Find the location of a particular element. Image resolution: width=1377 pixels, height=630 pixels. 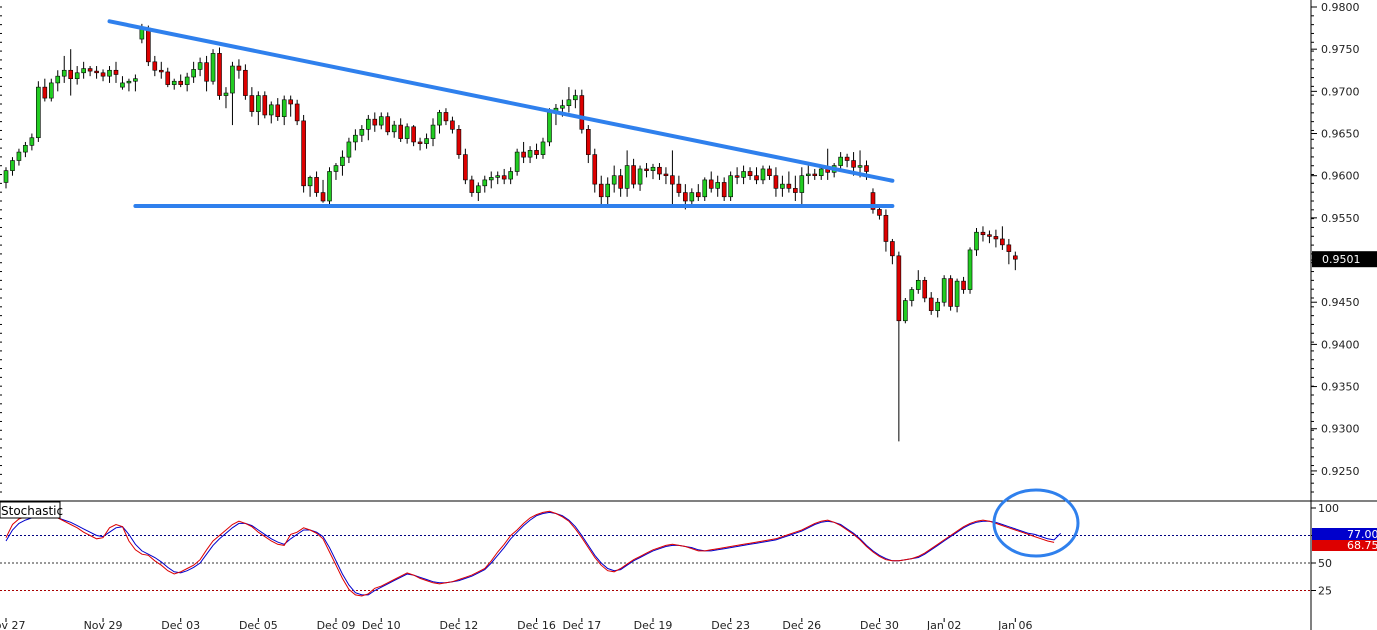

current-price-box is located at coordinates (1344, 259).